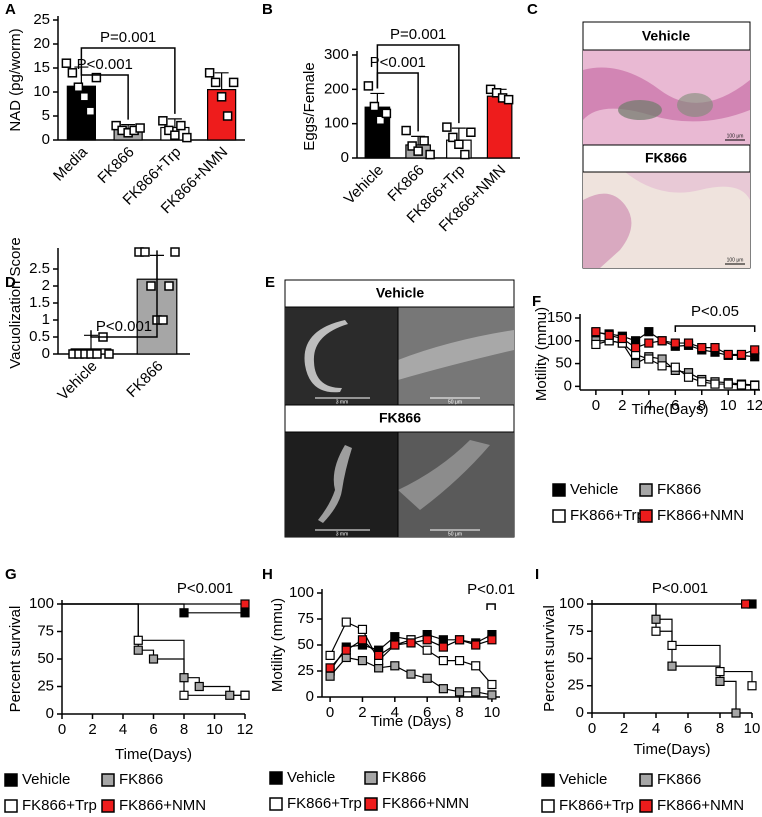 The height and width of the screenshot is (817, 762). I want to click on worm, so click(335, 484).